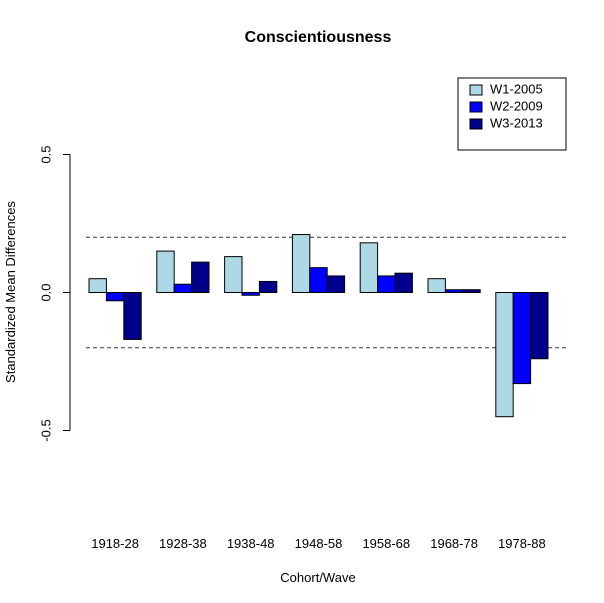 Image resolution: width=604 pixels, height=603 pixels. I want to click on y-tick-label: -0.5, so click(45, 430).